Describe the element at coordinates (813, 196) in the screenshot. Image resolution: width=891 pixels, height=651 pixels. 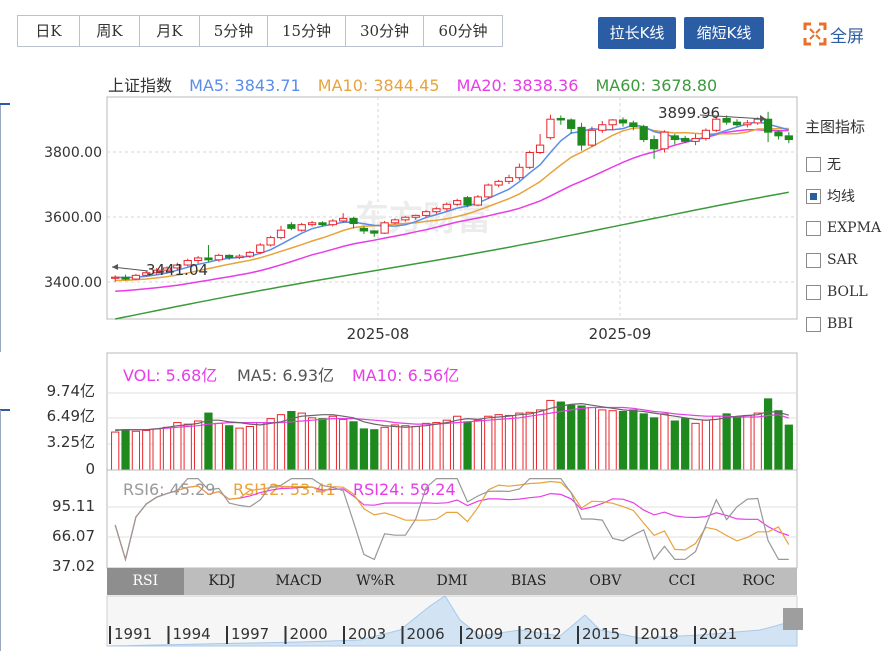
I see `checkbox-checked` at that location.